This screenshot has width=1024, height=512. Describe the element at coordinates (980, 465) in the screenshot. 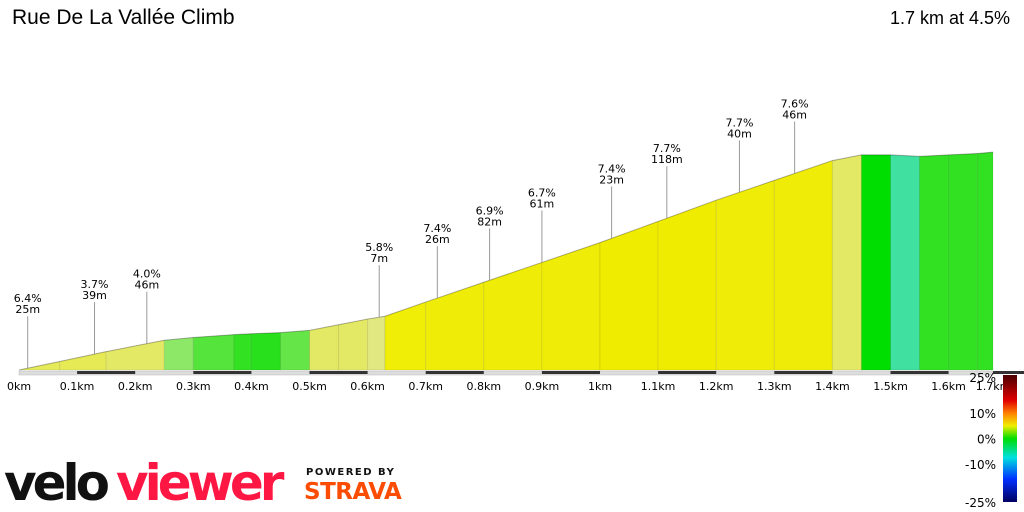

I see `color-scale-label: -10%` at that location.